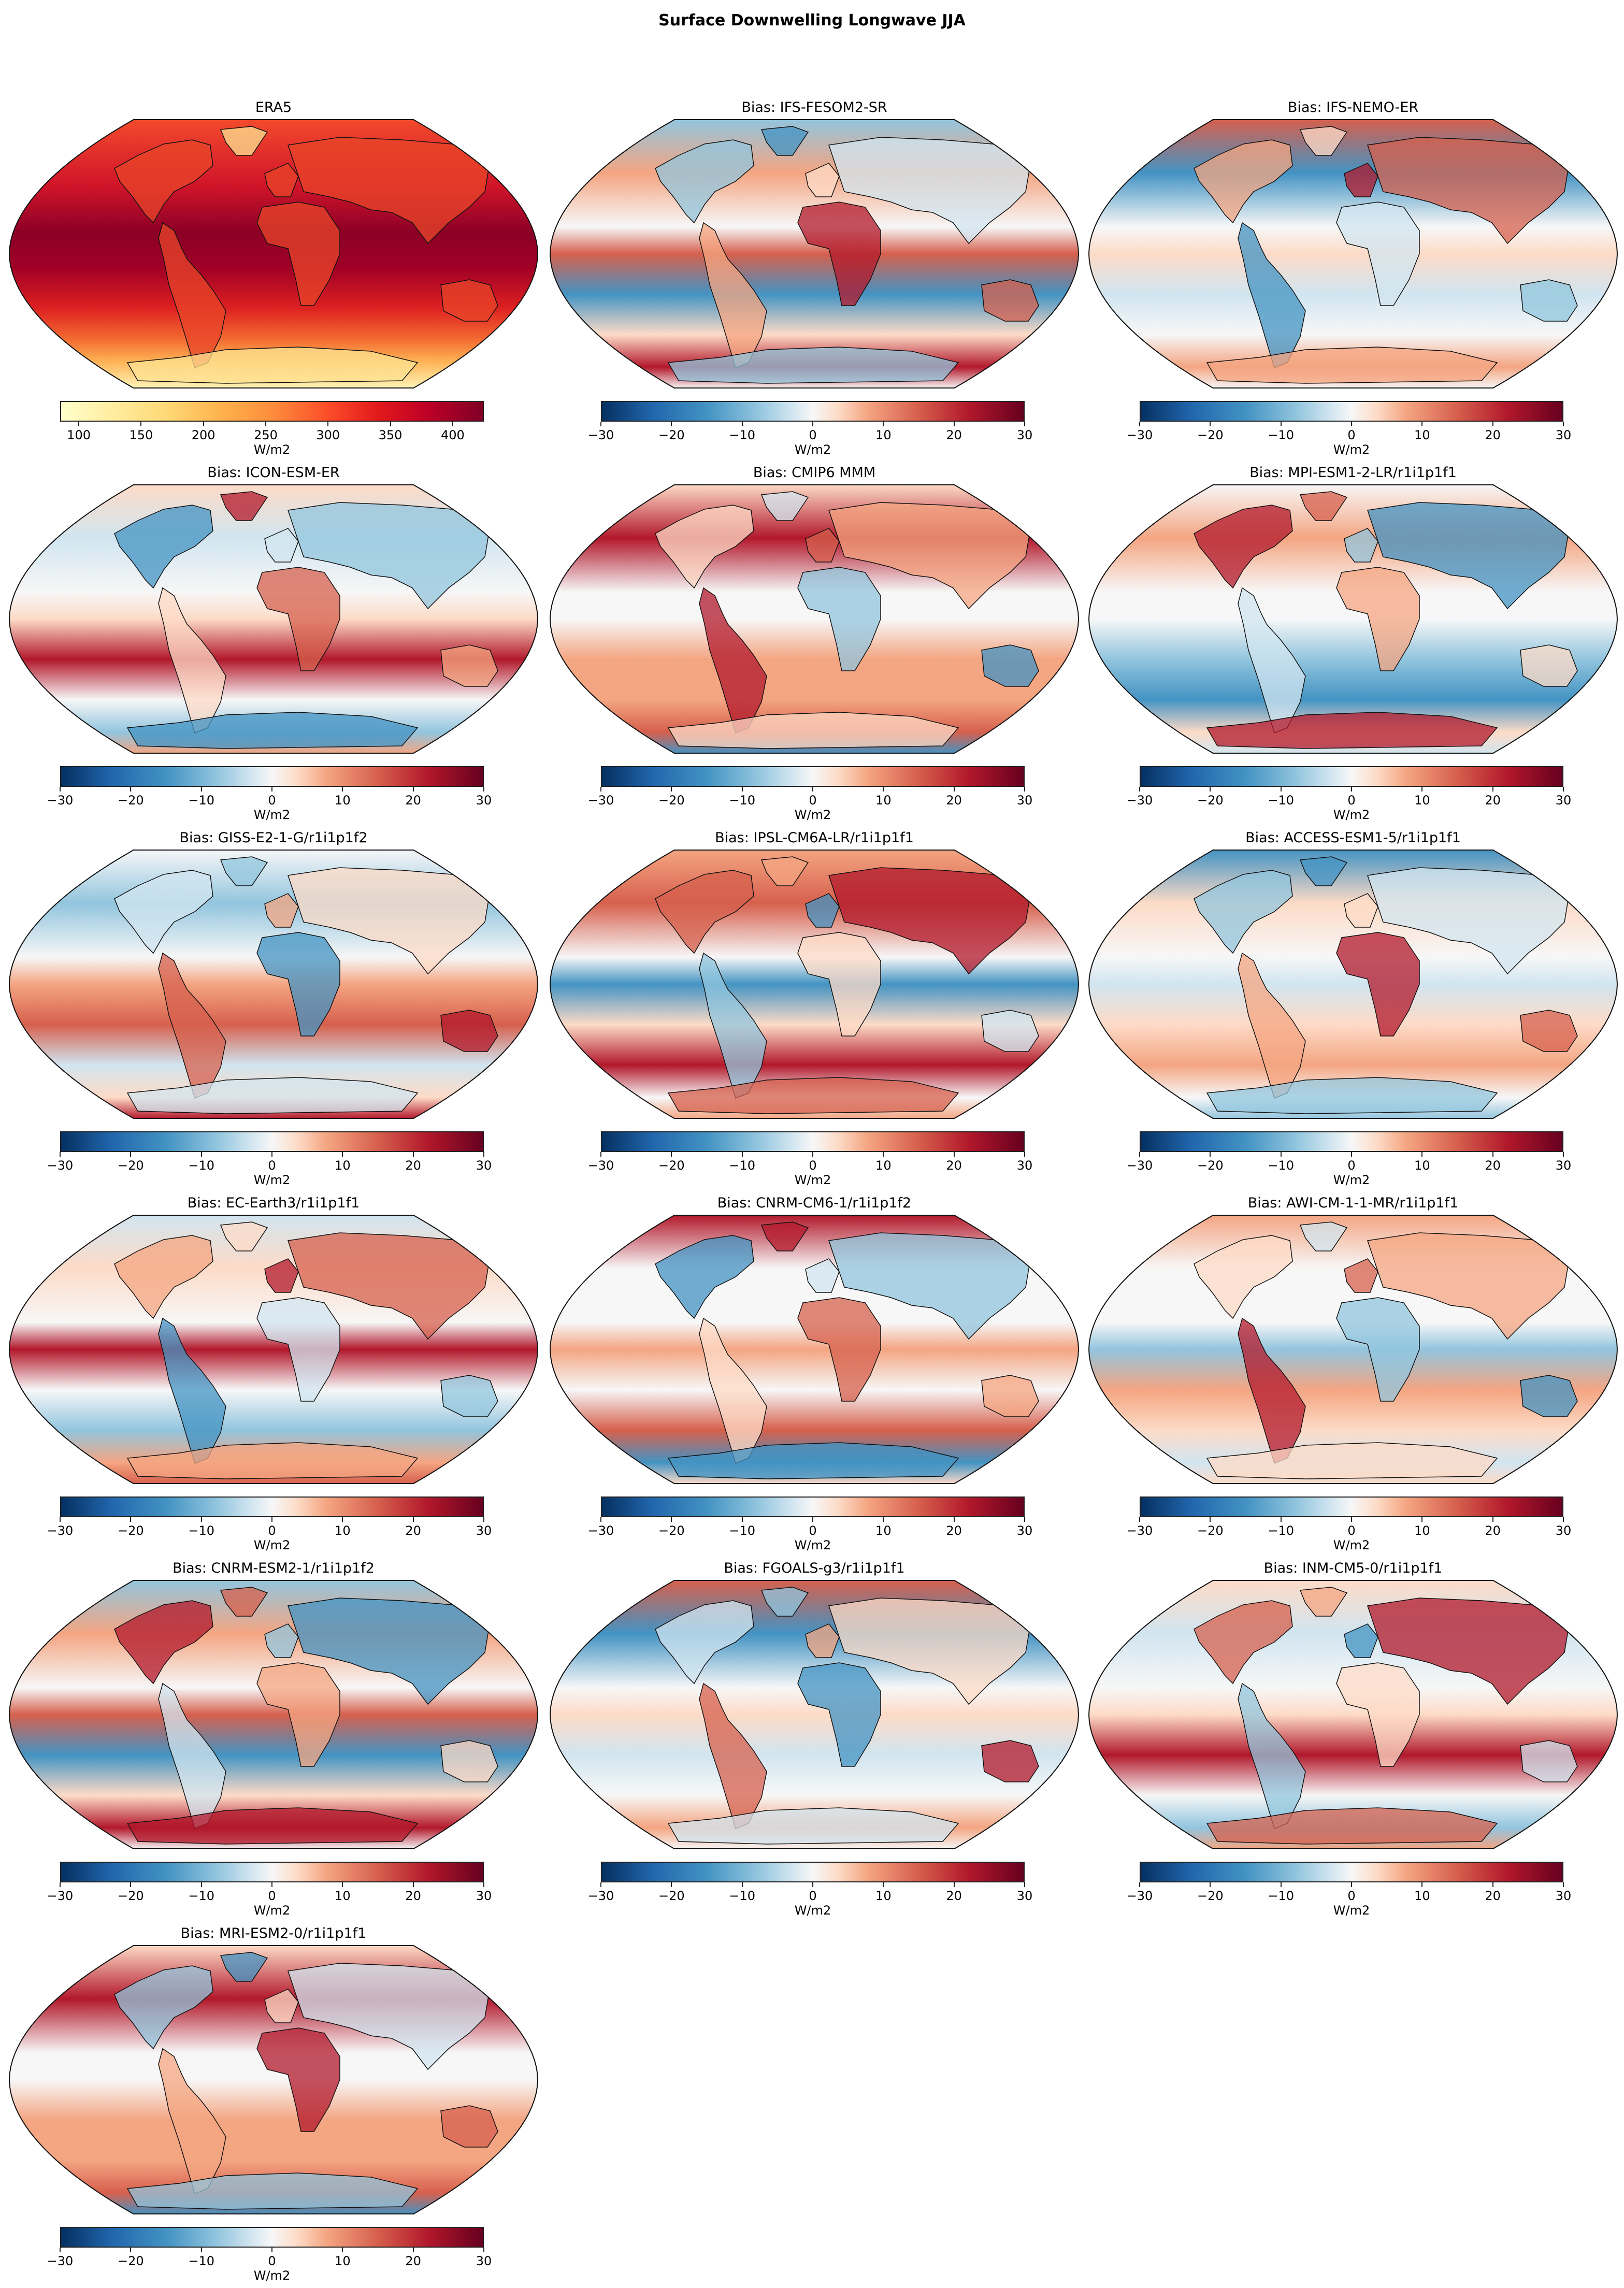  What do you see at coordinates (391, 435) in the screenshot?
I see `tick-label: 350` at bounding box center [391, 435].